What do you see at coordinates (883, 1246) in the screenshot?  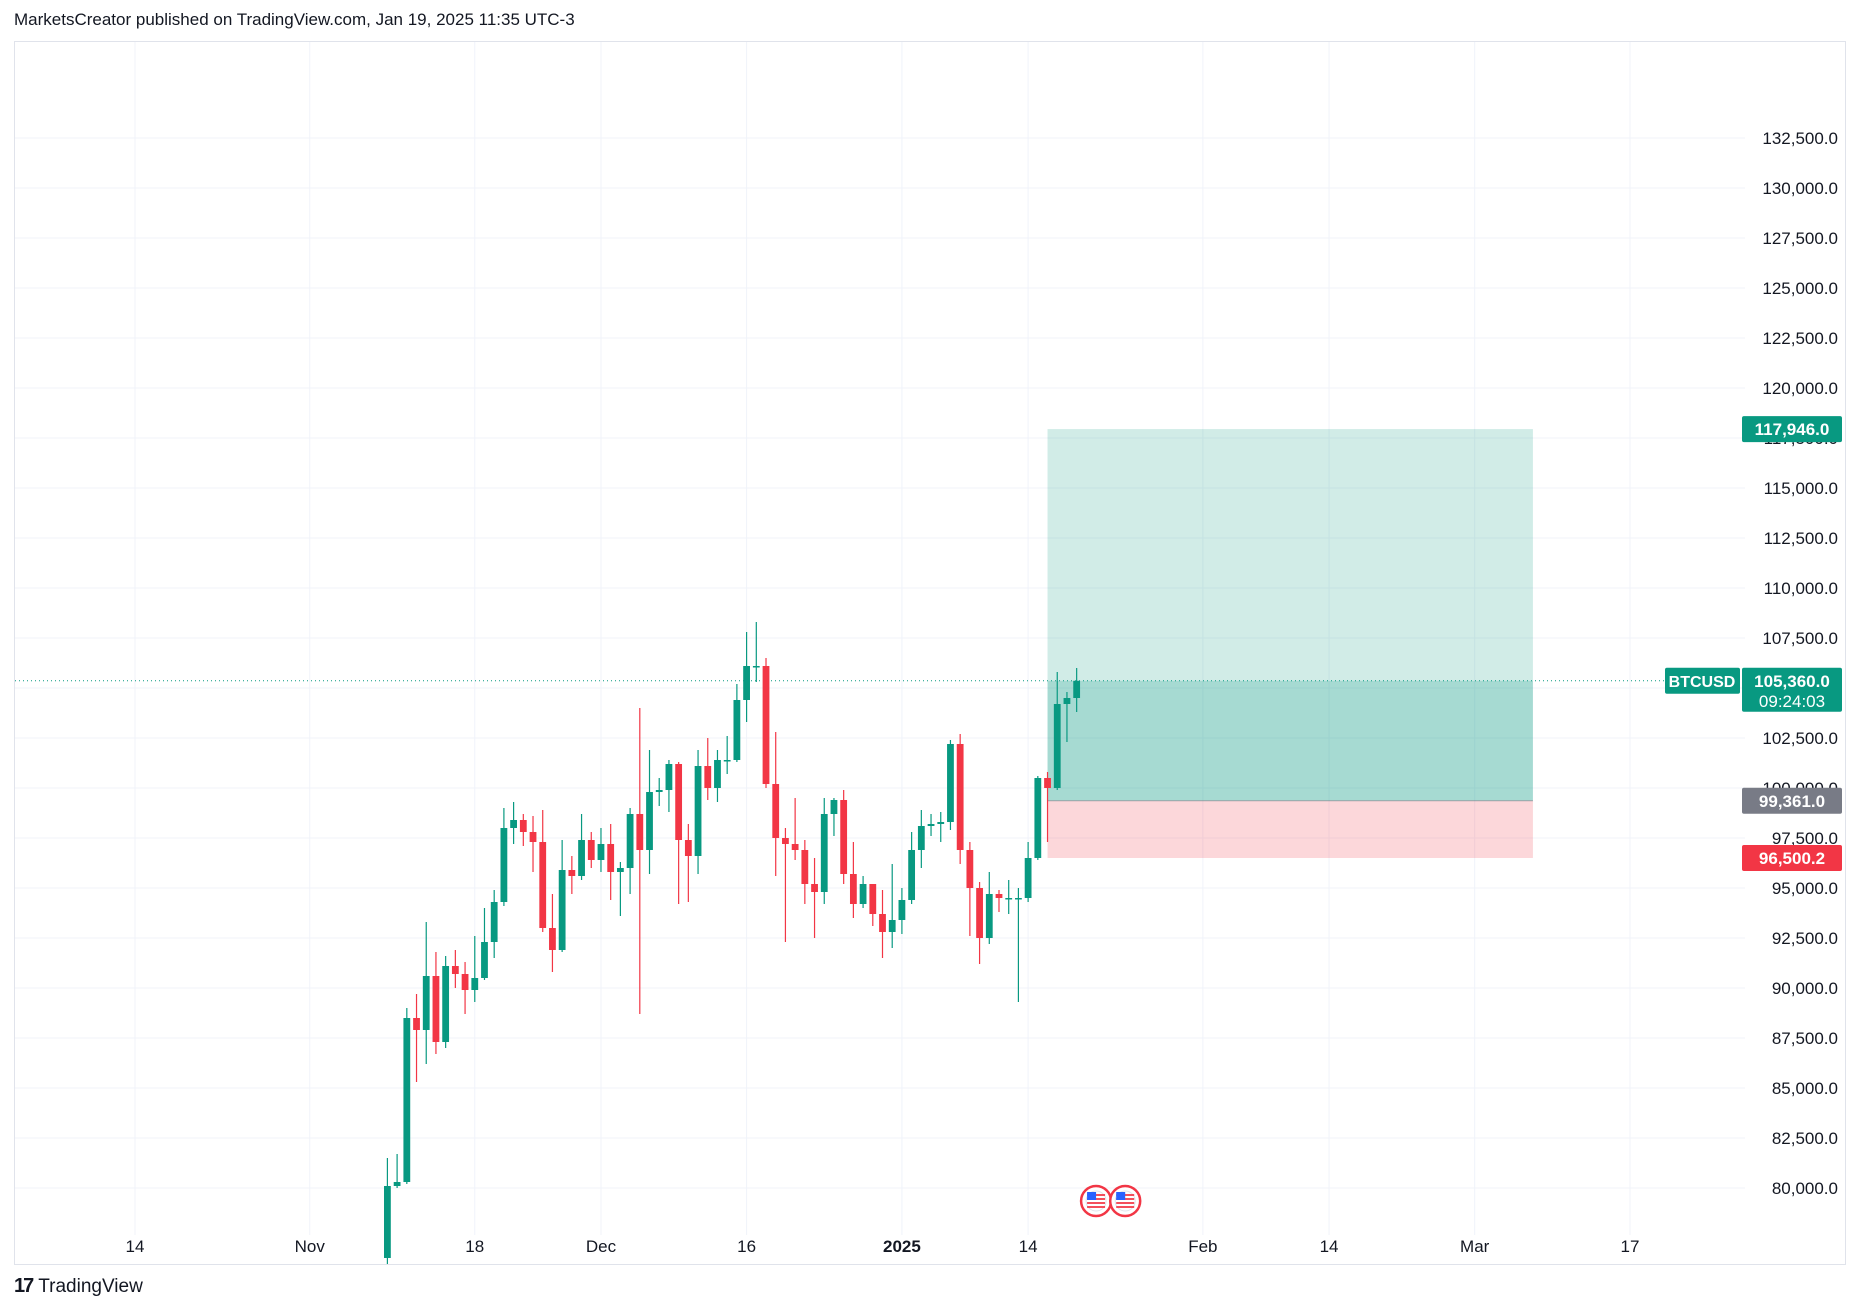 I see `time-axis: 14 Nov 18 Dec 16 2025 14 Feb 14 Mar 17` at bounding box center [883, 1246].